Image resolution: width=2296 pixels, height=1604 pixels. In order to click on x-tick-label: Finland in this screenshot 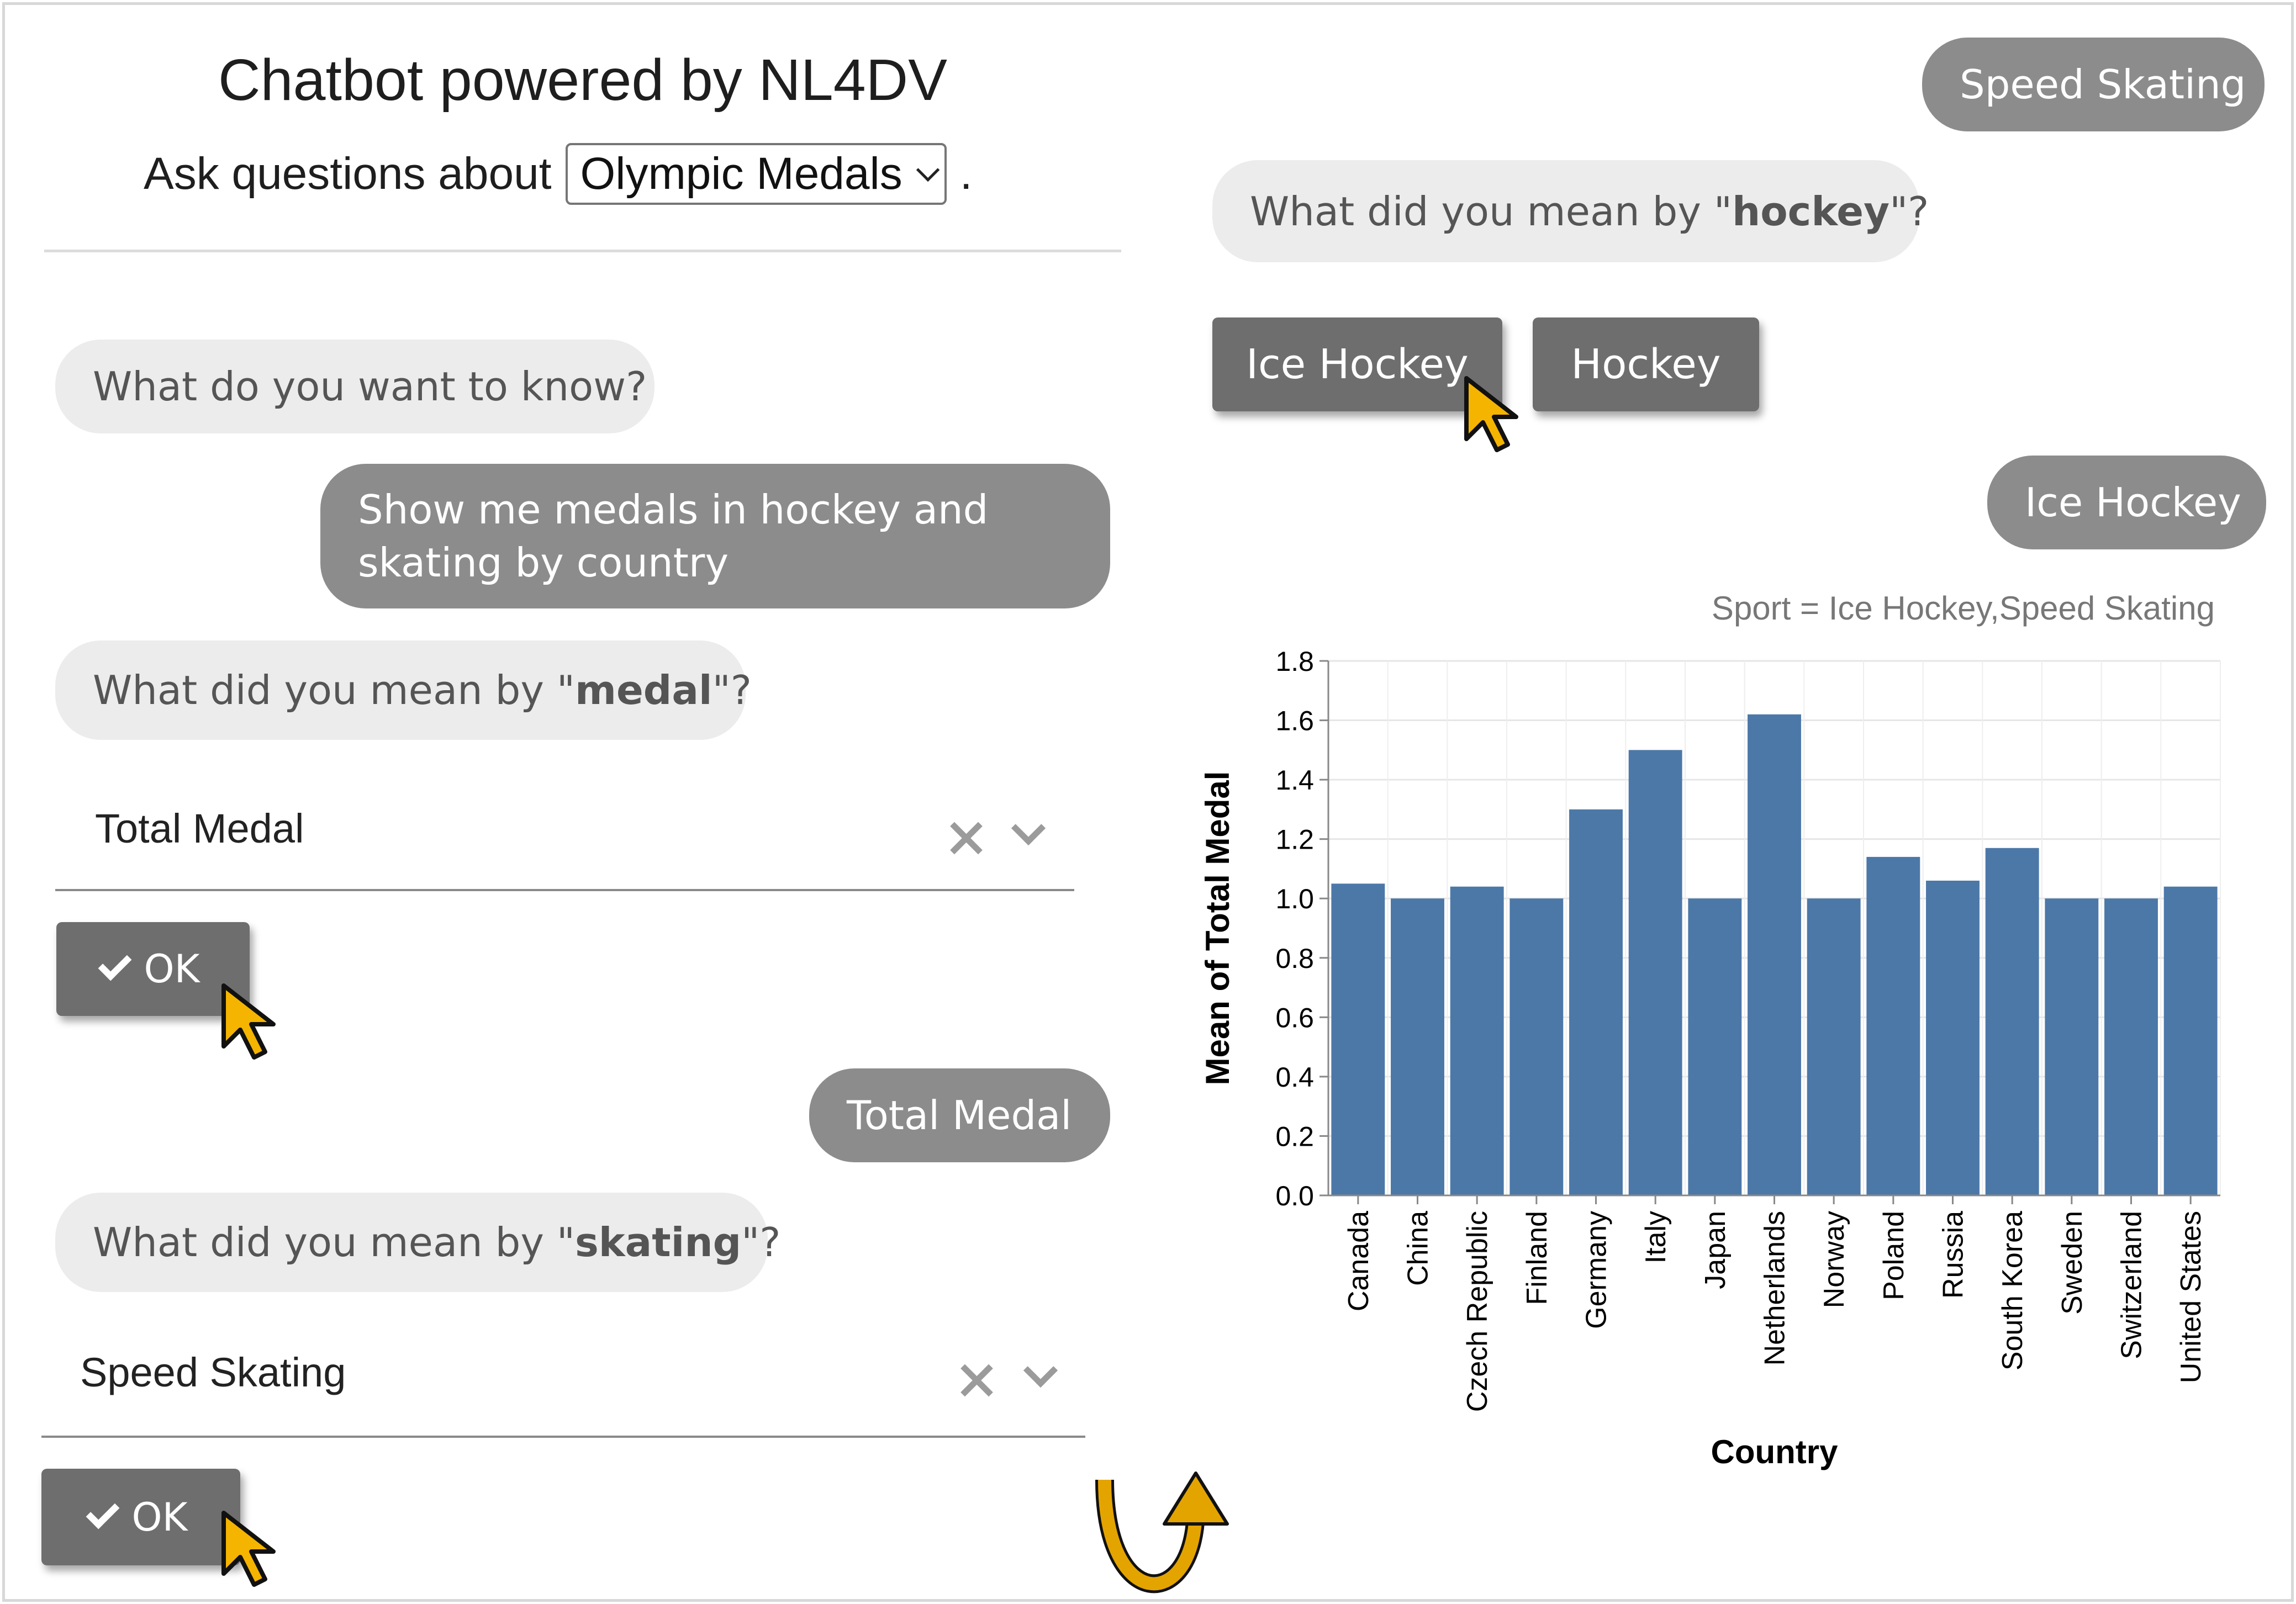, I will do `click(1537, 1258)`.